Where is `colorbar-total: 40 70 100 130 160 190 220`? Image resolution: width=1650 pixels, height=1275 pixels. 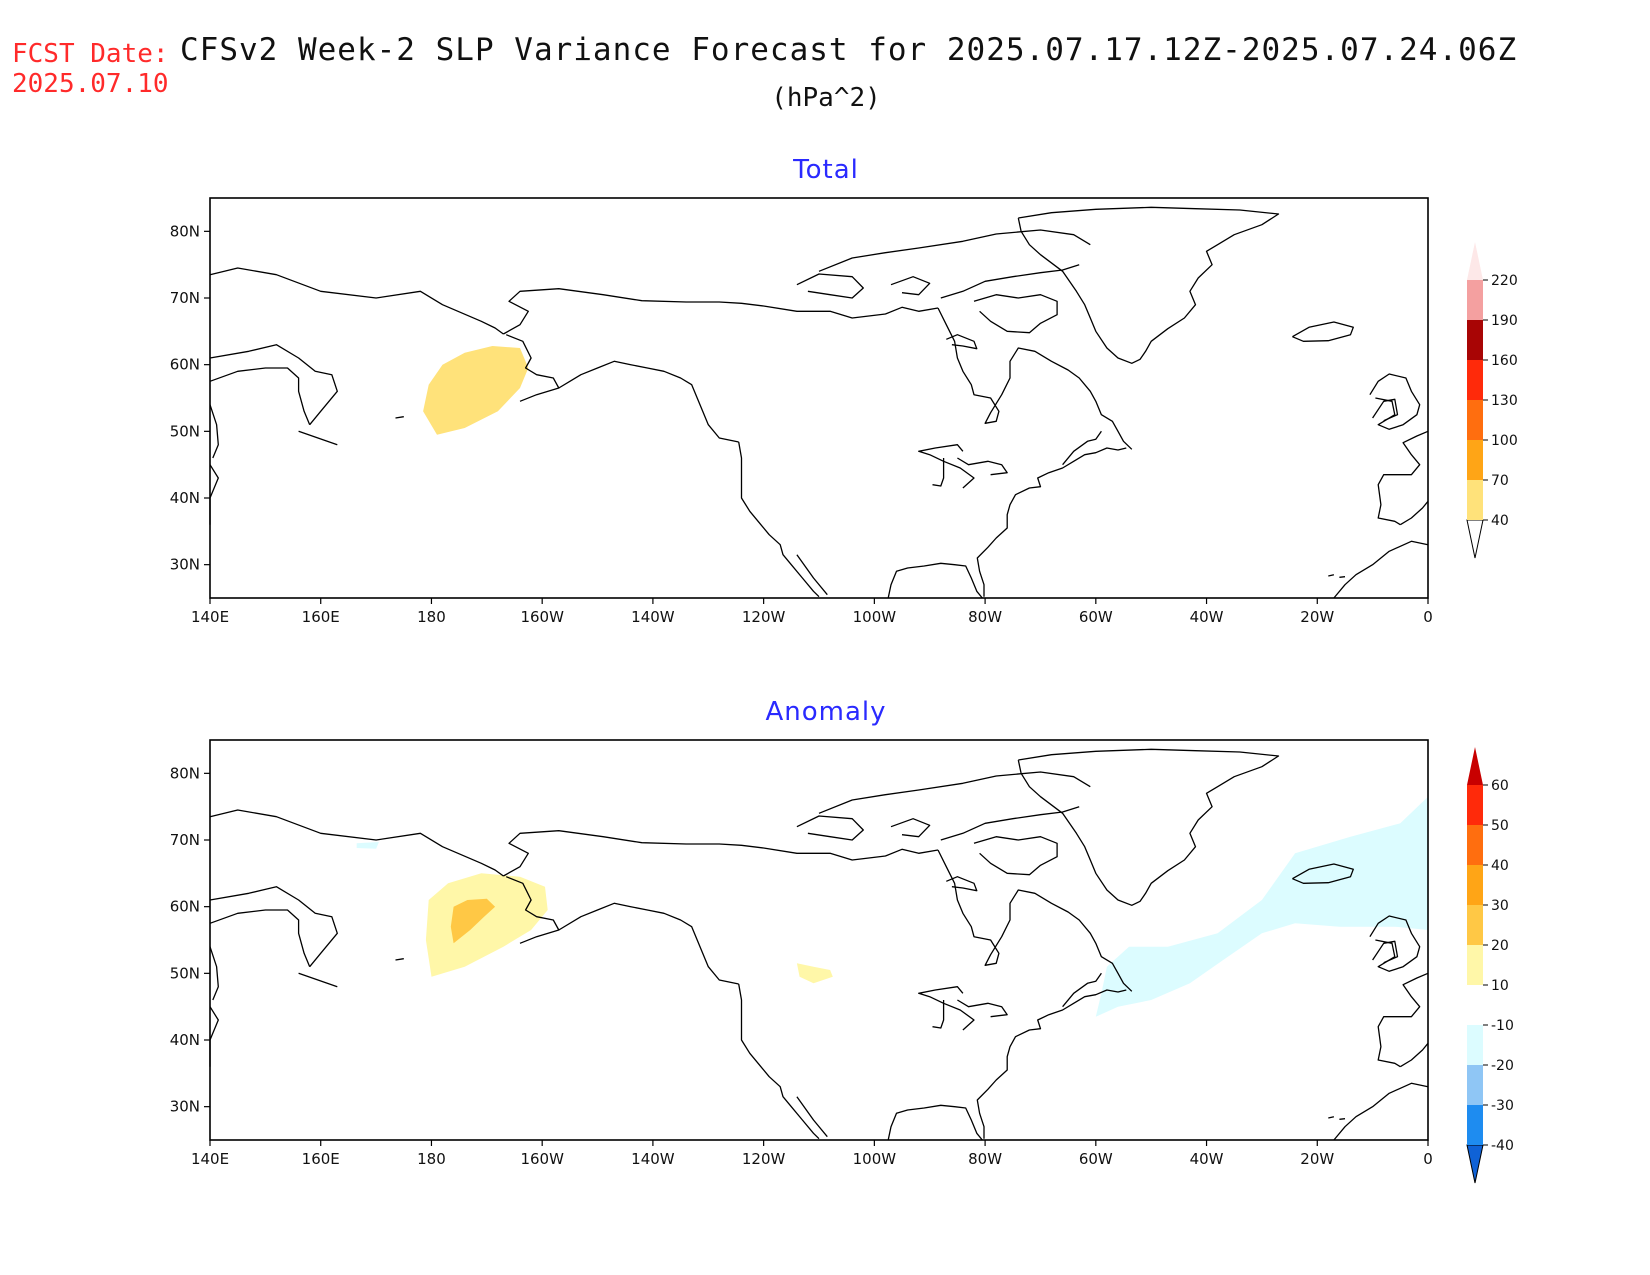 colorbar-total: 40 70 100 130 160 190 220 is located at coordinates (1492, 400).